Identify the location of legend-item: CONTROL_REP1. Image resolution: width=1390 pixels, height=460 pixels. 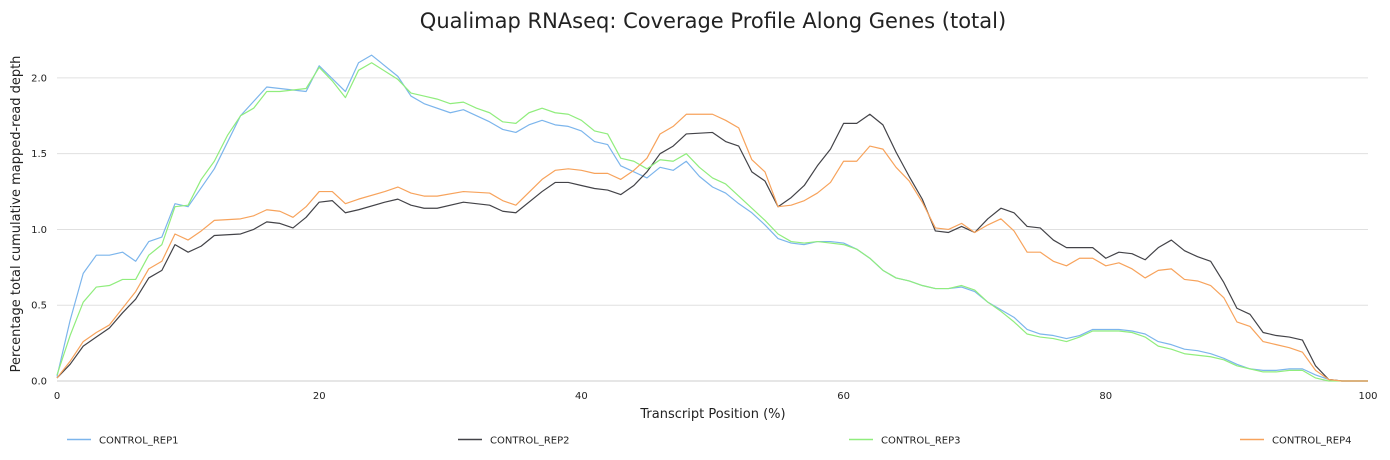
(123, 441).